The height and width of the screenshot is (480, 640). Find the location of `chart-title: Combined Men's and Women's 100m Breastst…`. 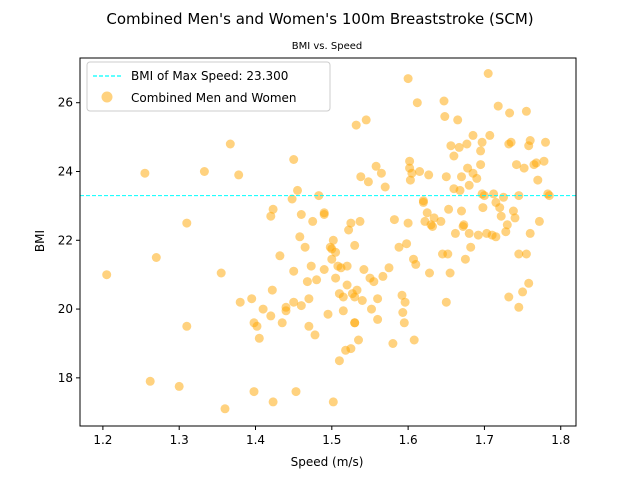

chart-title: Combined Men's and Women's 100m Breastst… is located at coordinates (319, 19).